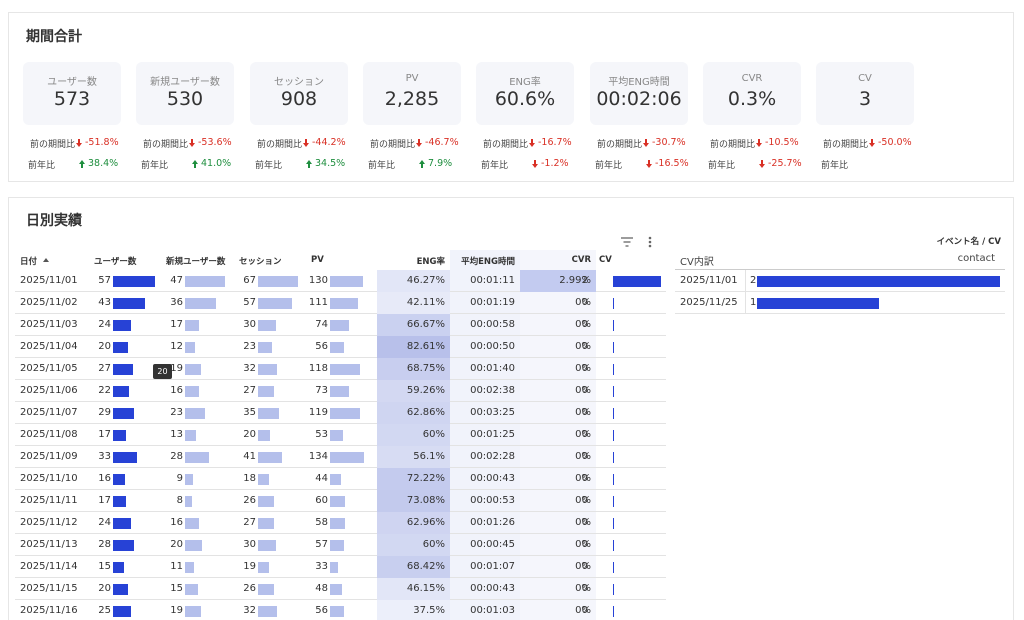 The image size is (1024, 620). What do you see at coordinates (179, 500) in the screenshot?
I see `cell-value: 8` at bounding box center [179, 500].